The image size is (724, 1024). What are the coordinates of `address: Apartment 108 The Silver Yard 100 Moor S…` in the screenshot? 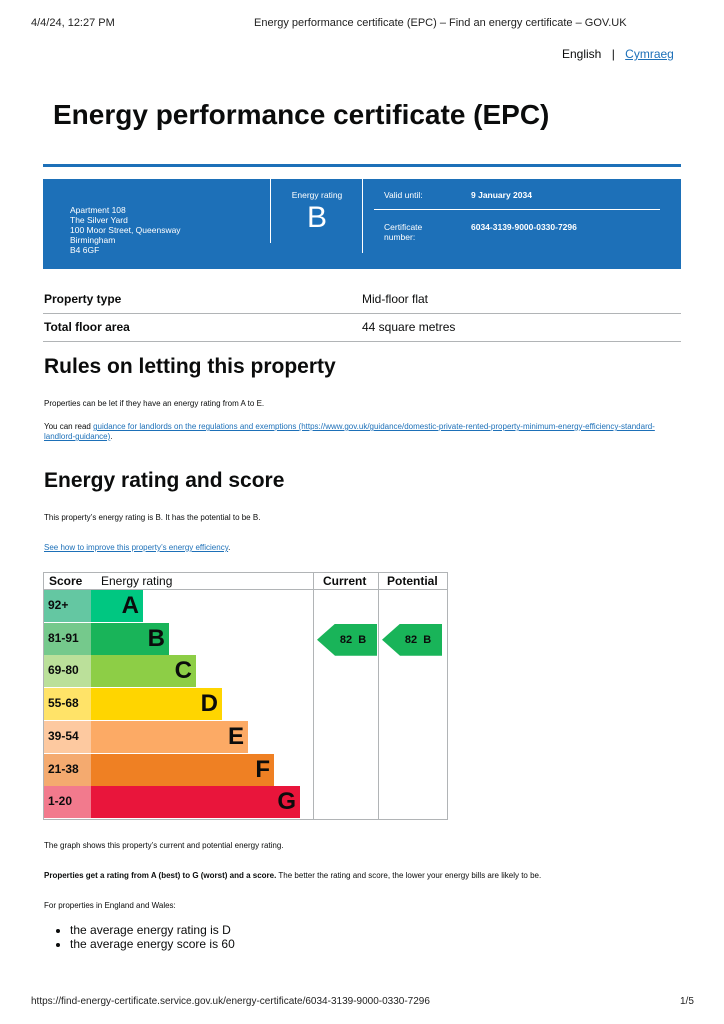 It's located at (125, 230).